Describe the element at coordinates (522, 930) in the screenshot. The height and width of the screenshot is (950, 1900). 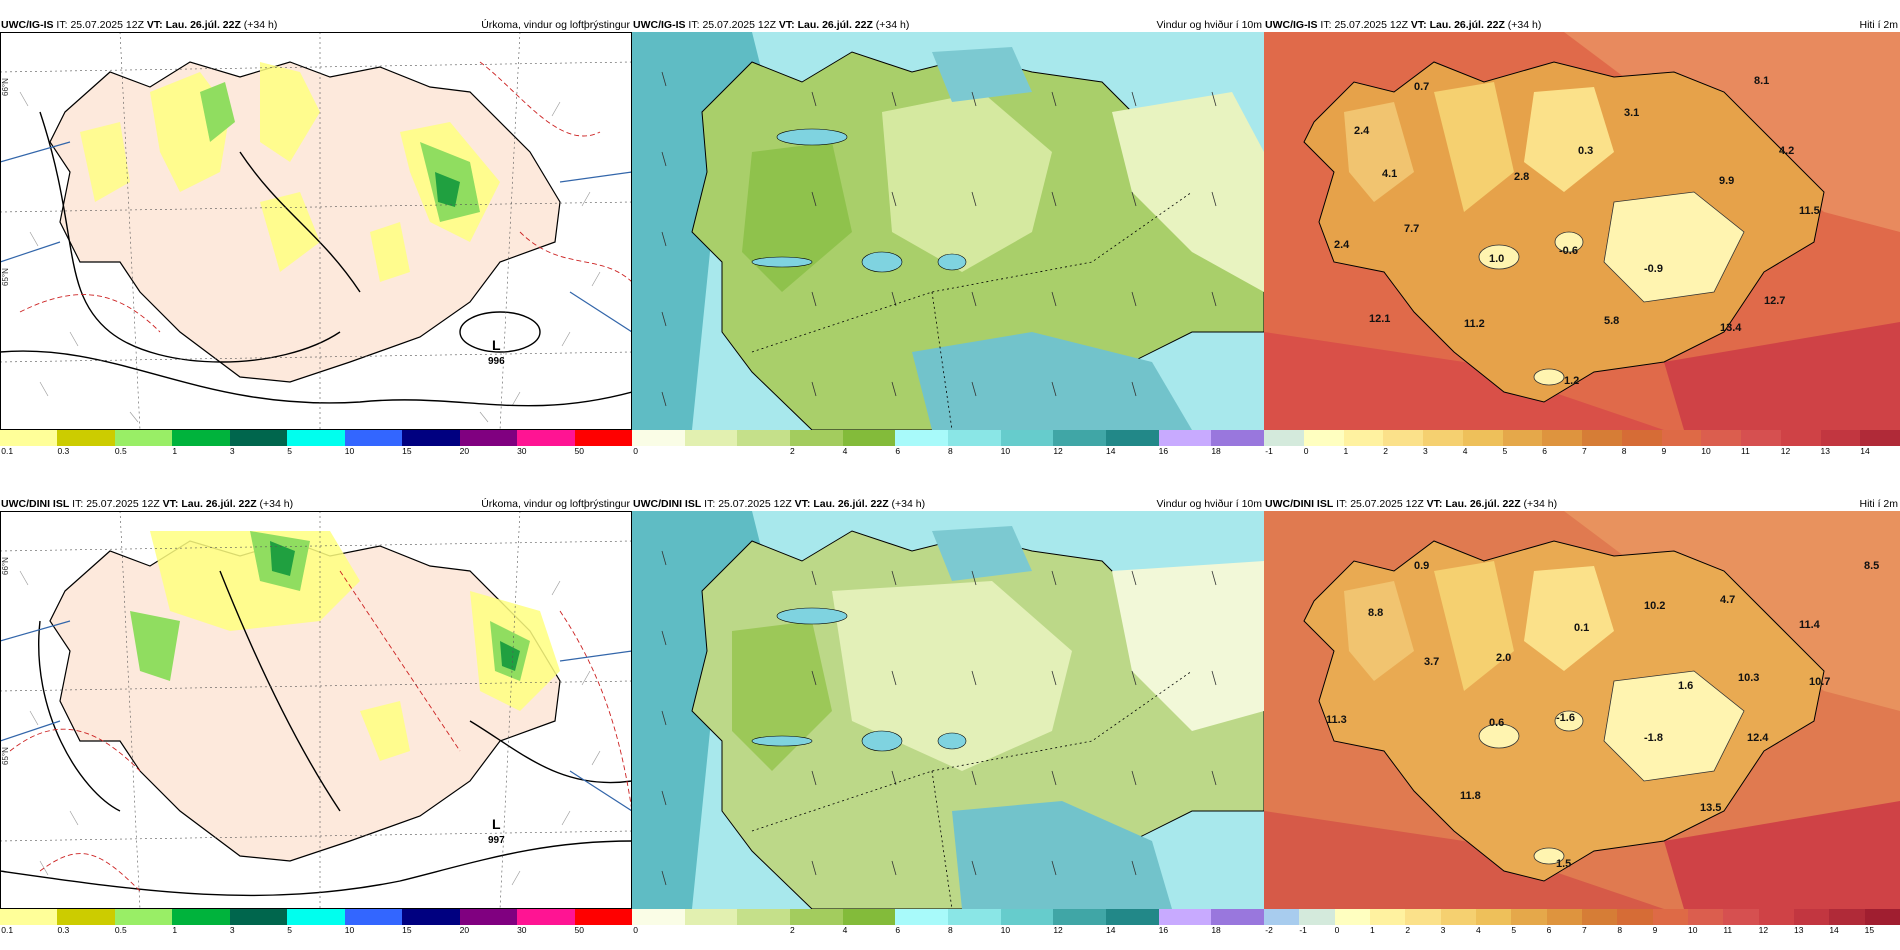
I see `colorbar-tick-label: 30` at that location.